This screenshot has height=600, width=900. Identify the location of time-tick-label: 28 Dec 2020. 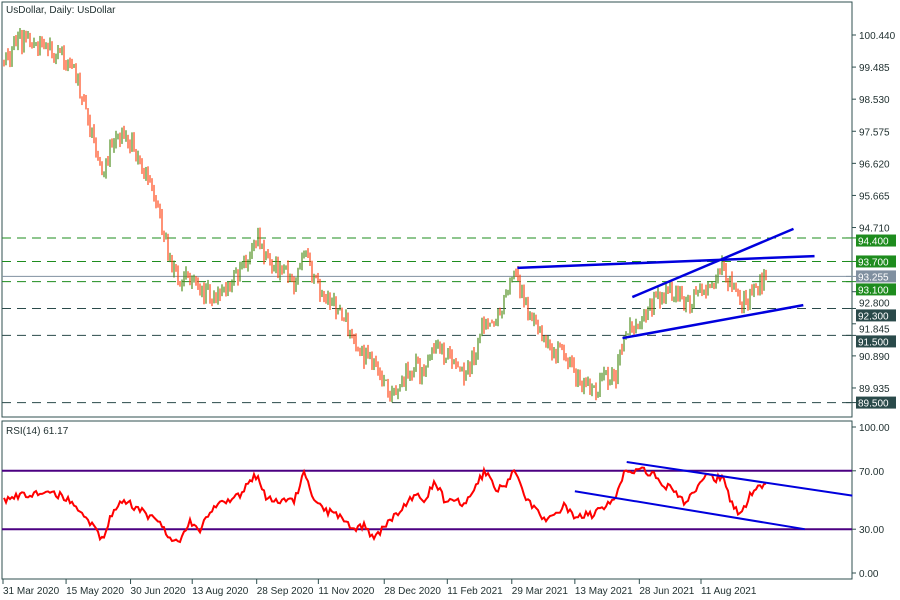
(412, 591).